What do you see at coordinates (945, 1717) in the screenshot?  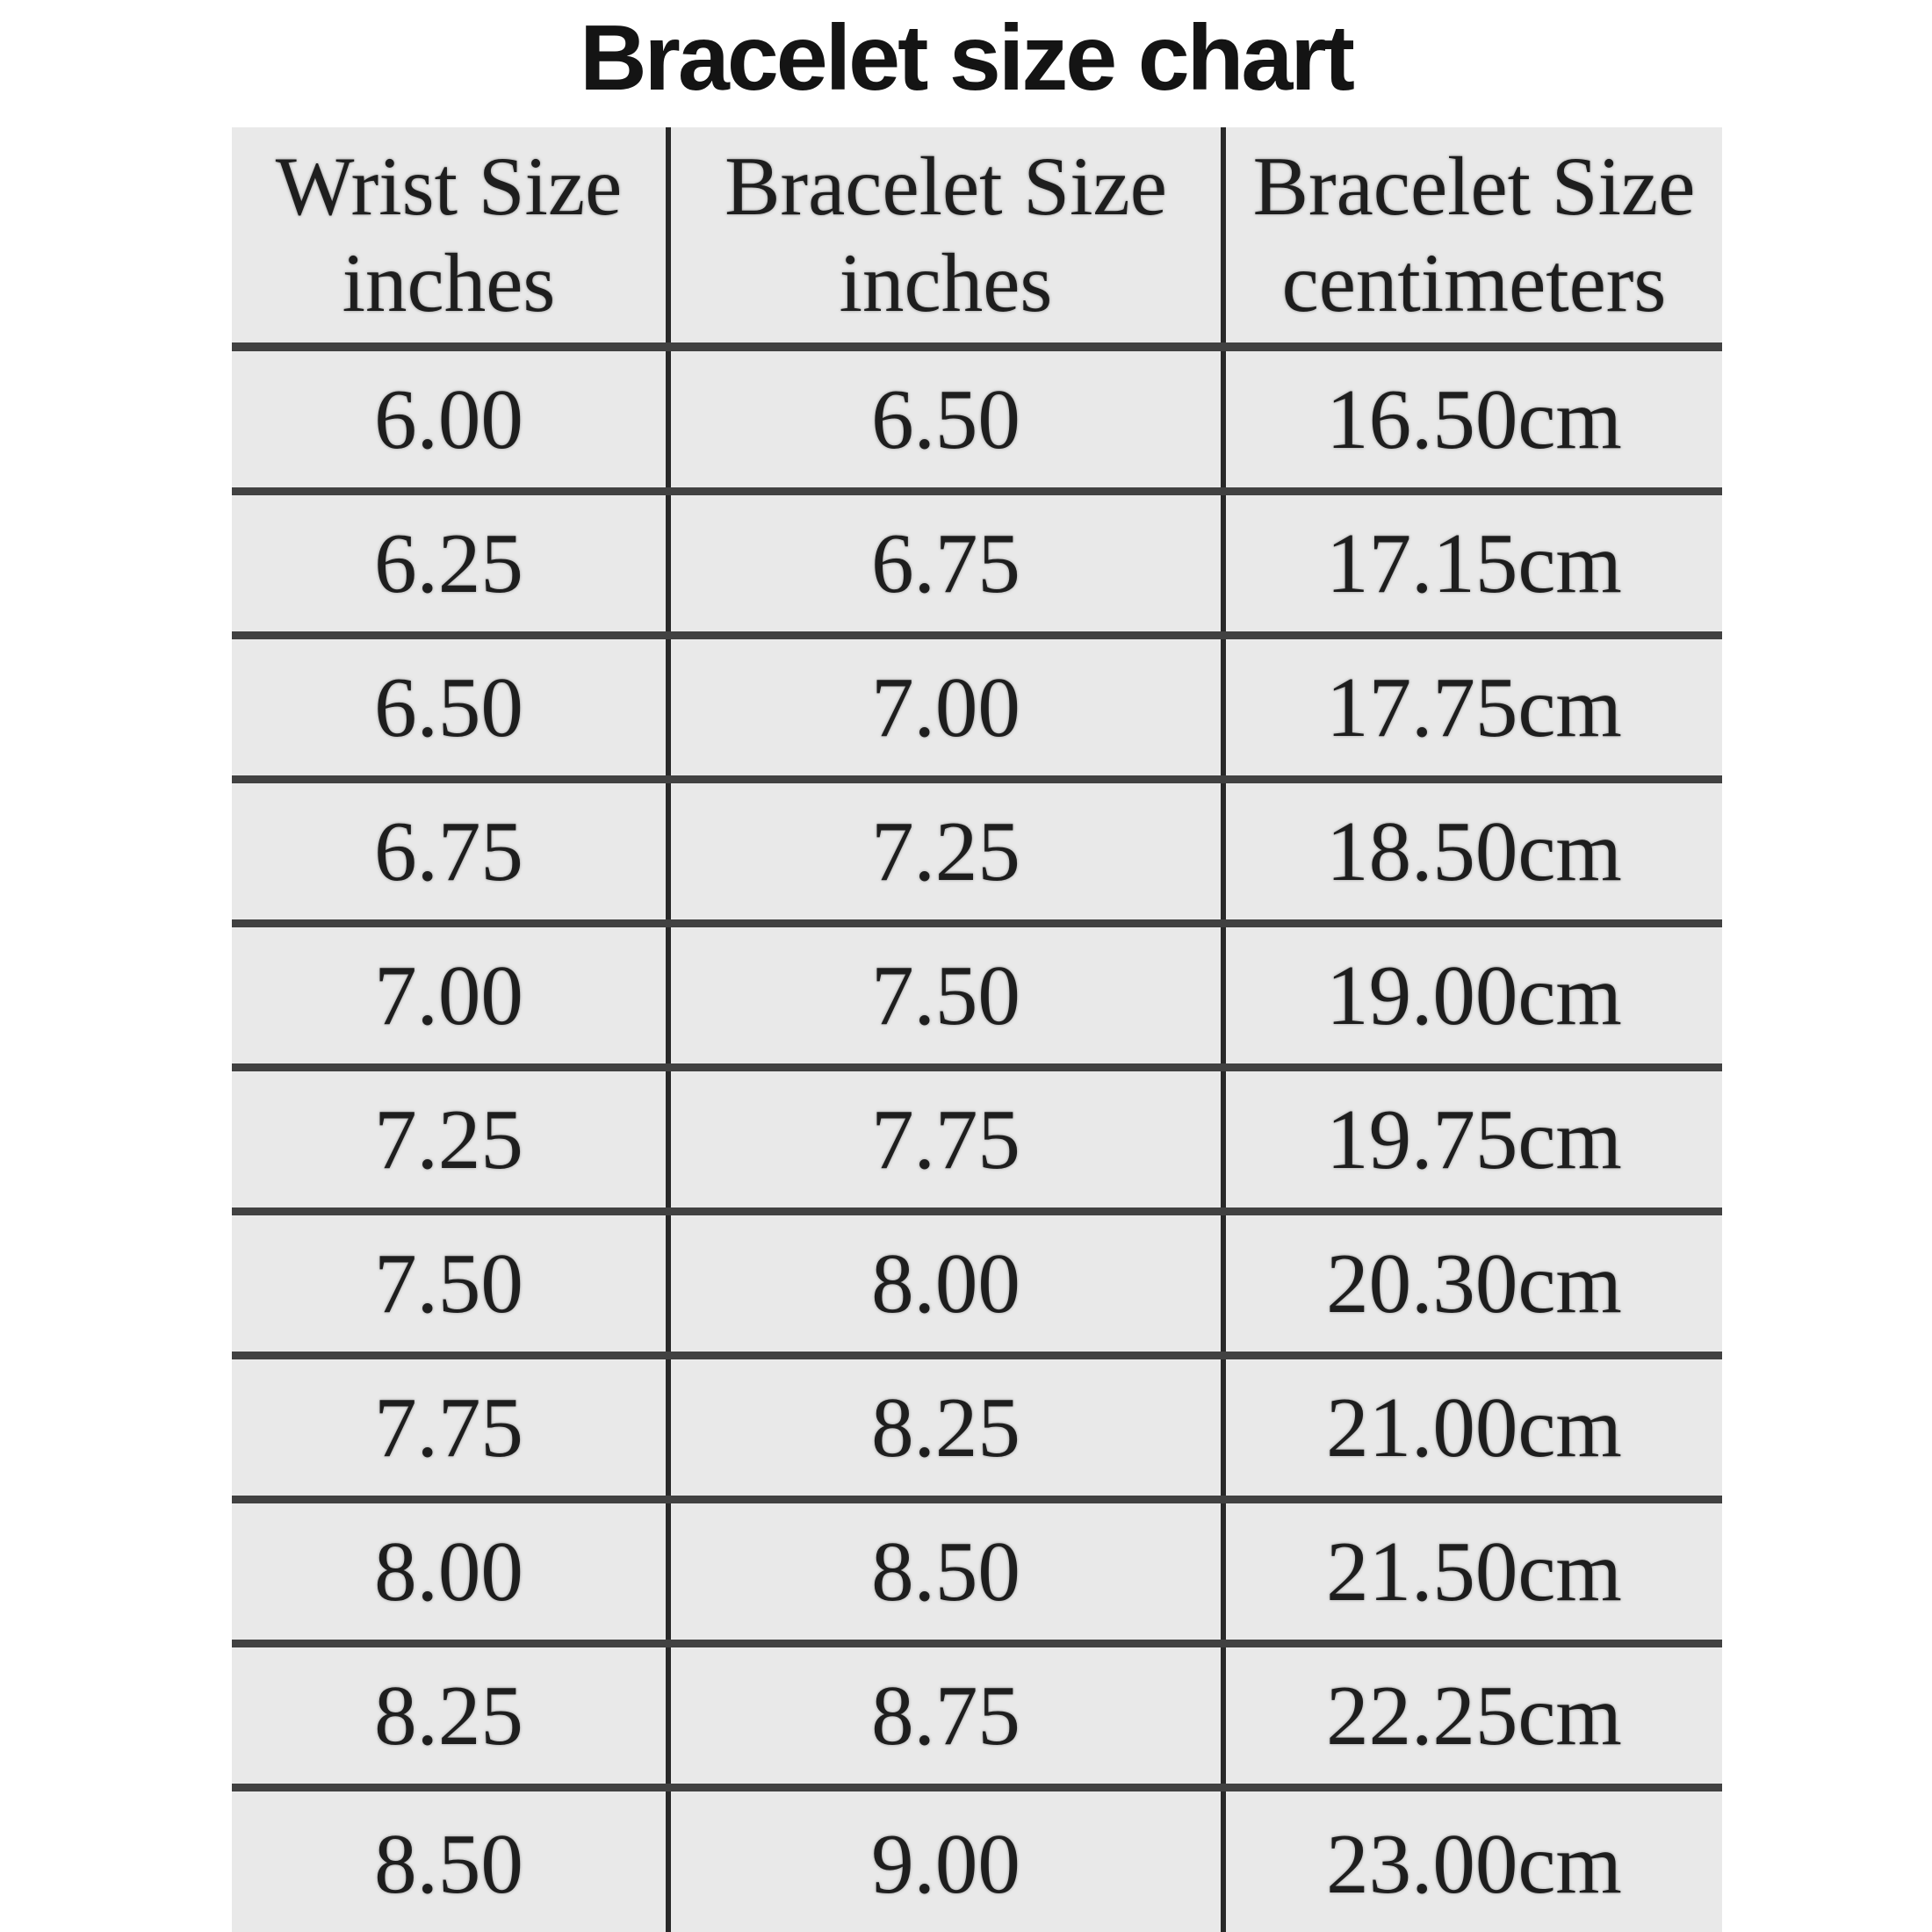 I see `bracelet-size-in-cell: 8.75` at bounding box center [945, 1717].